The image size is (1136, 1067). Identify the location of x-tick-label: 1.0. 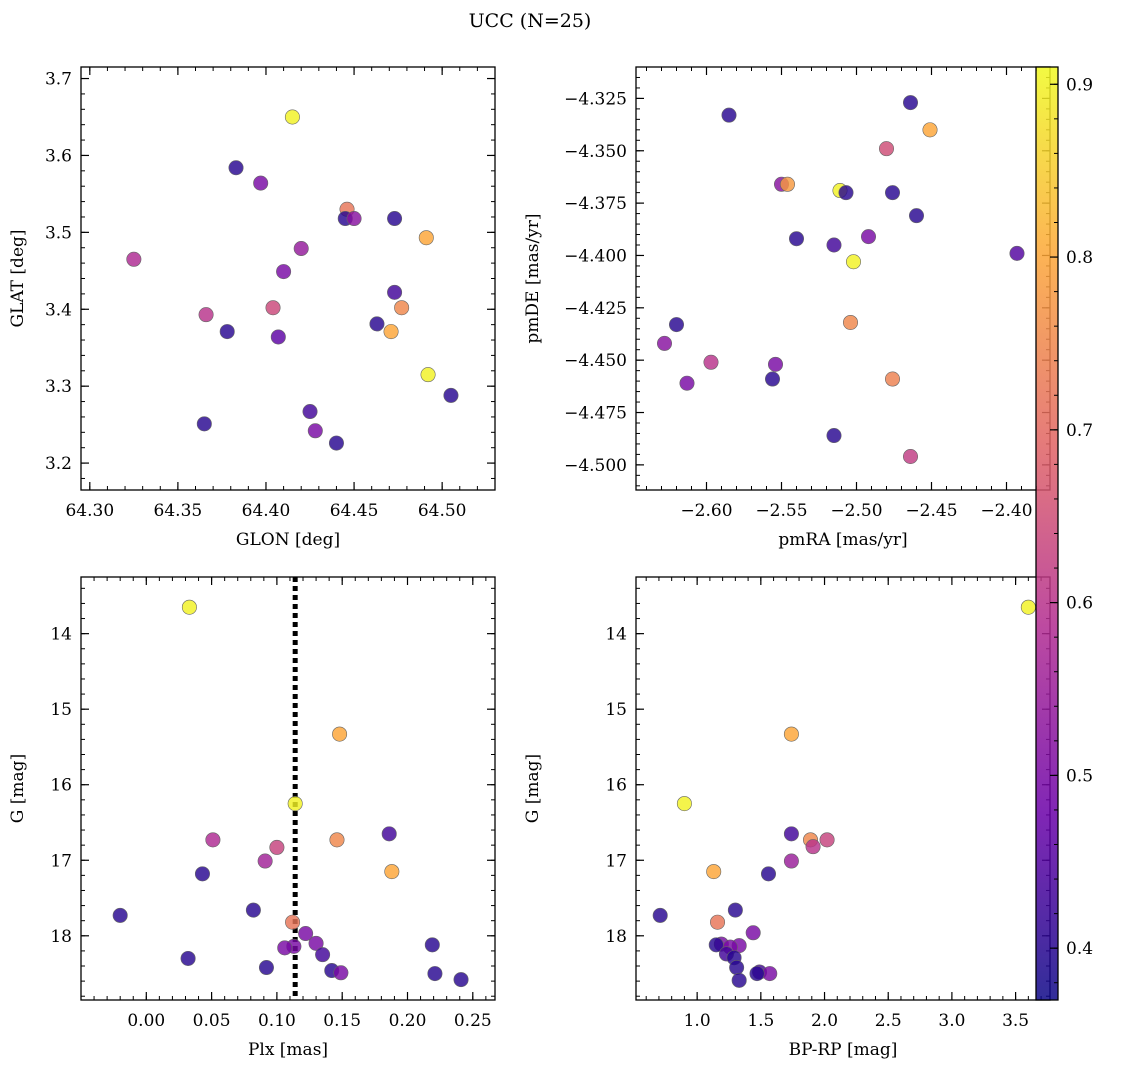
(697, 1021).